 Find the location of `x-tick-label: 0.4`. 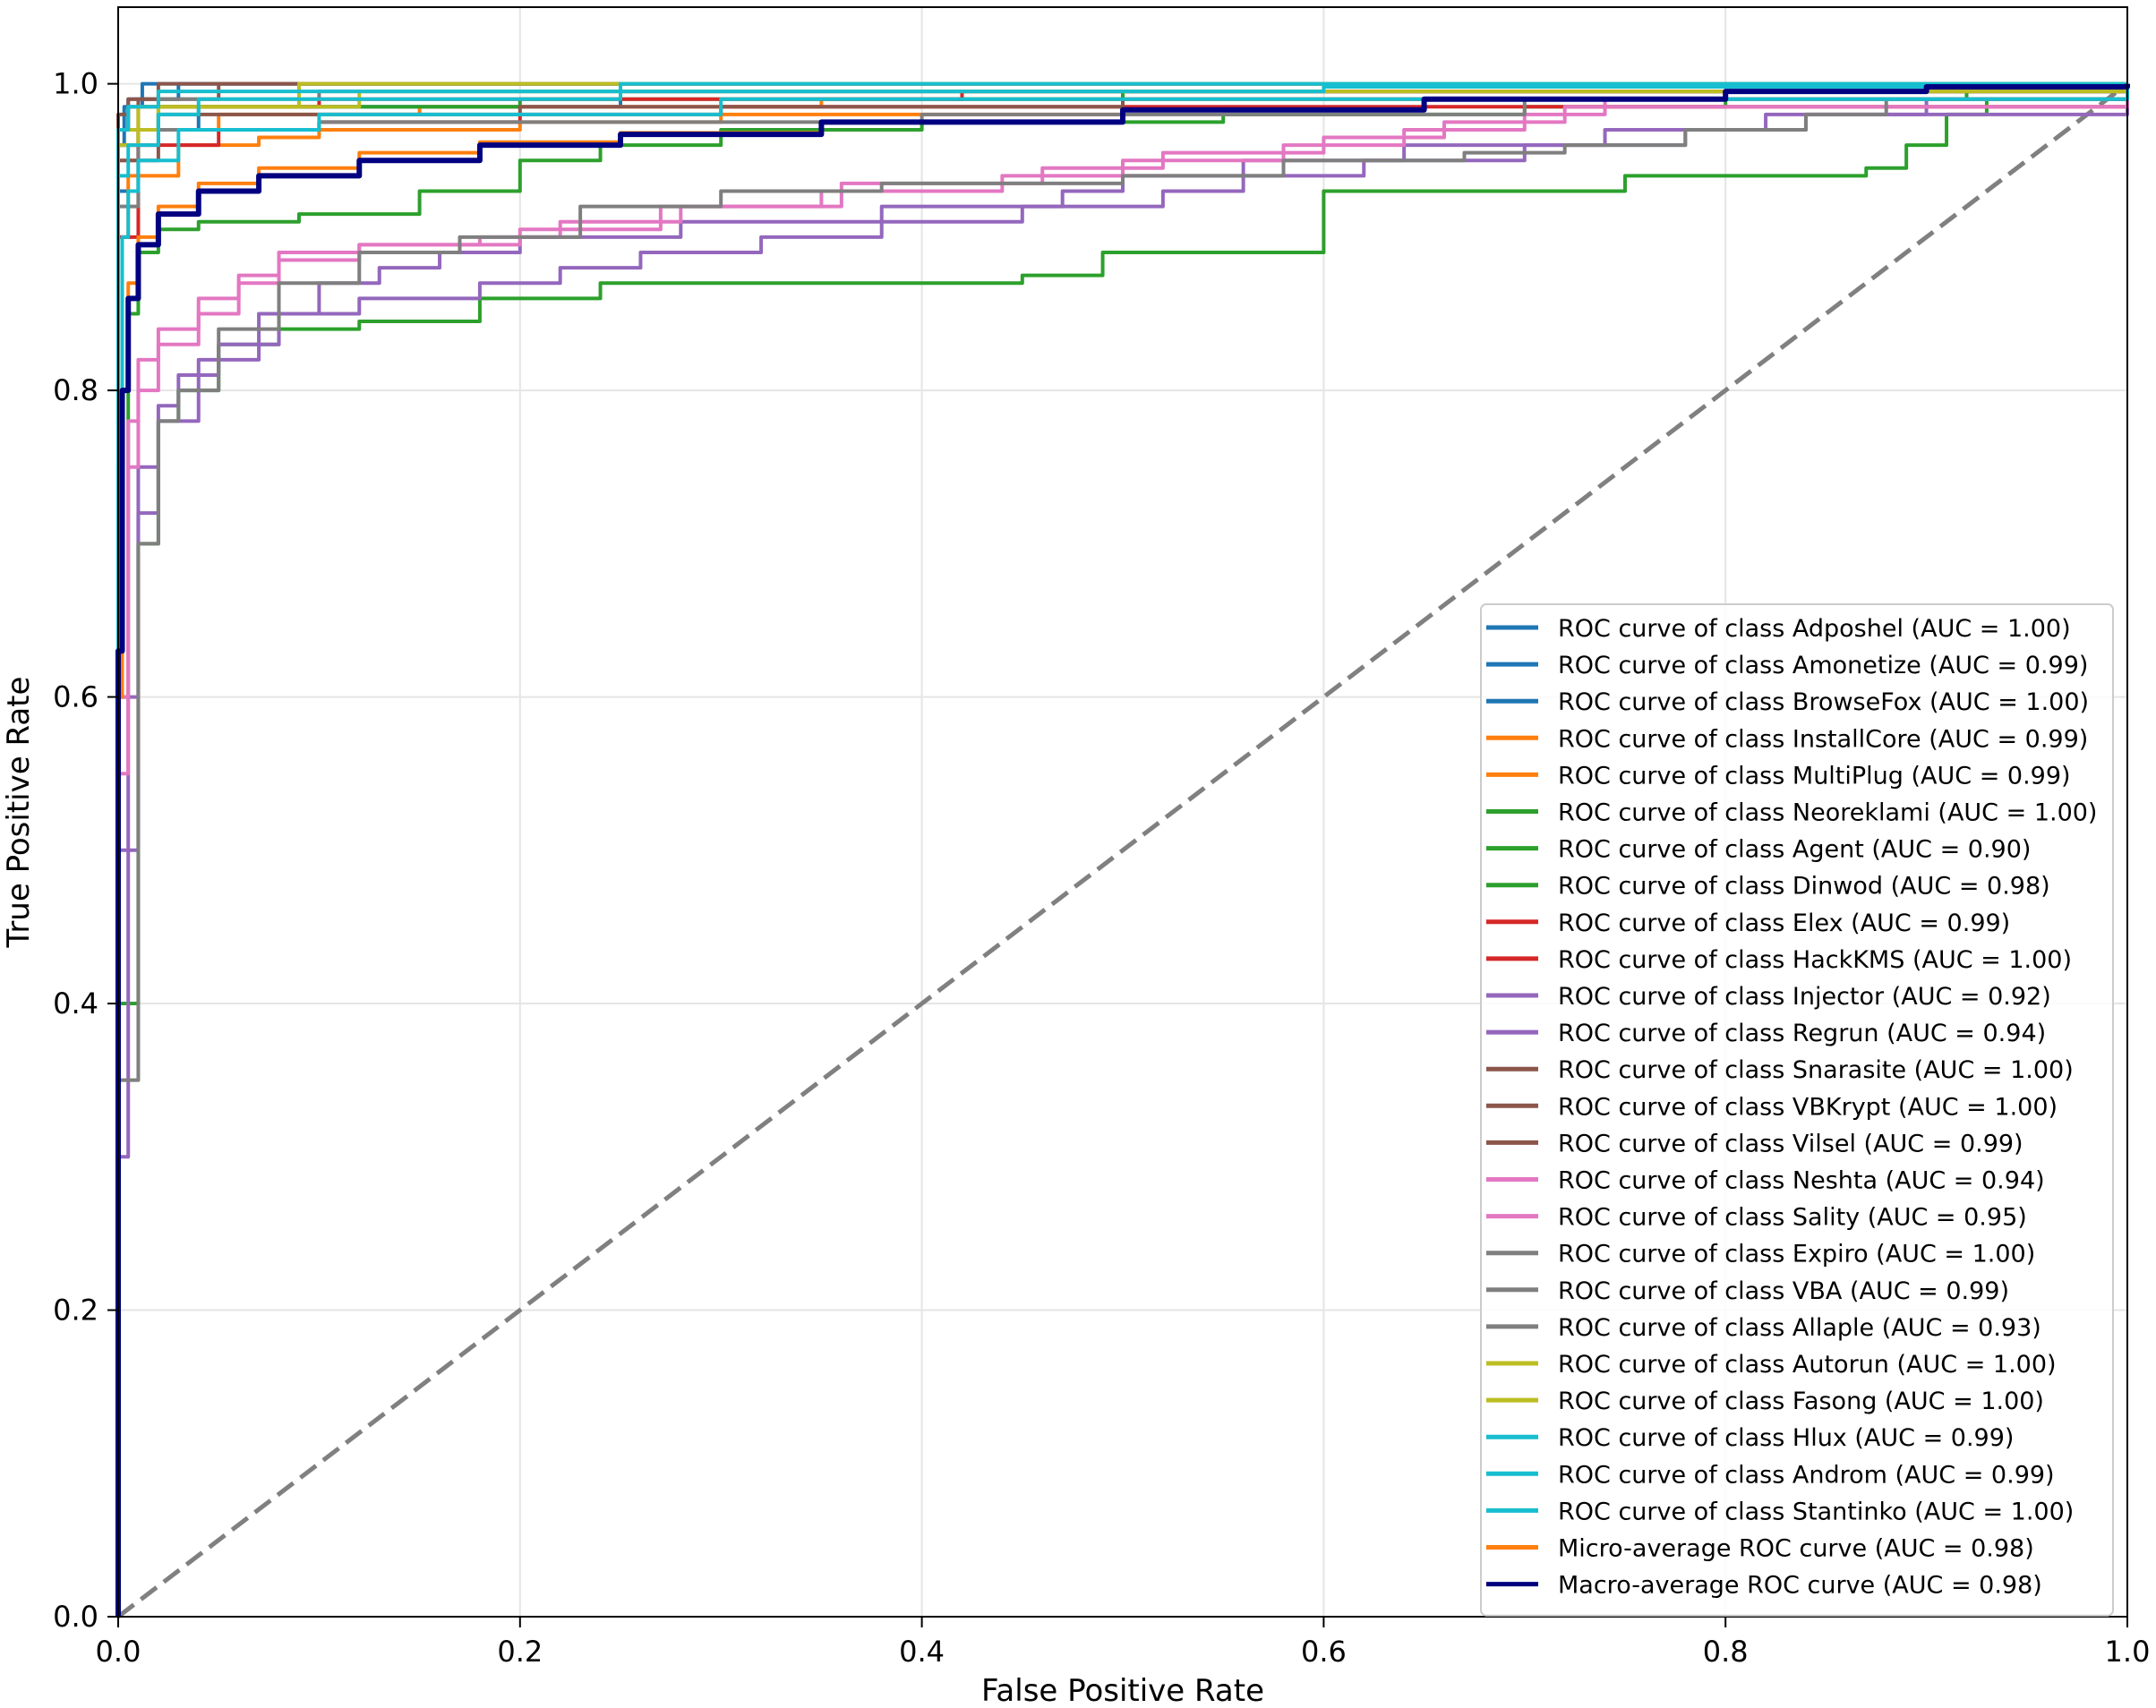

x-tick-label: 0.4 is located at coordinates (922, 1652).